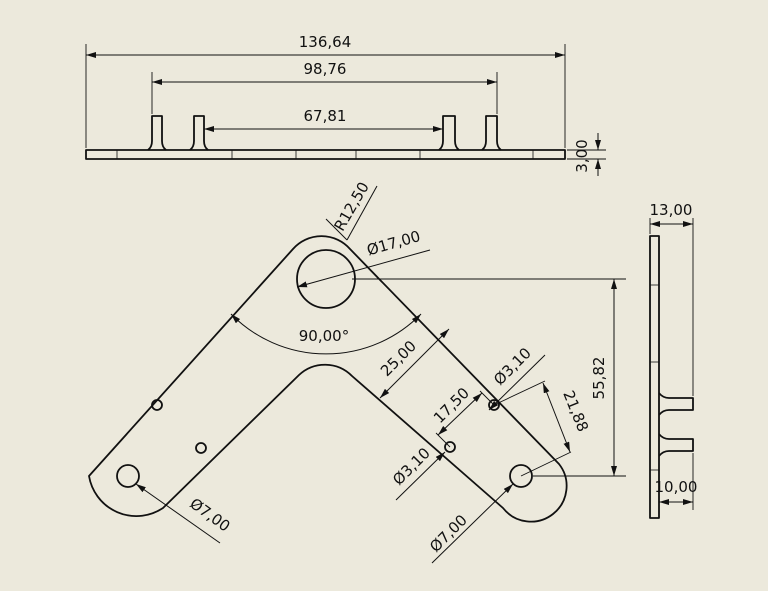 The width and height of the screenshot is (768, 591). What do you see at coordinates (487, 398) in the screenshot?
I see `ext-small-hole-spacing-b` at bounding box center [487, 398].